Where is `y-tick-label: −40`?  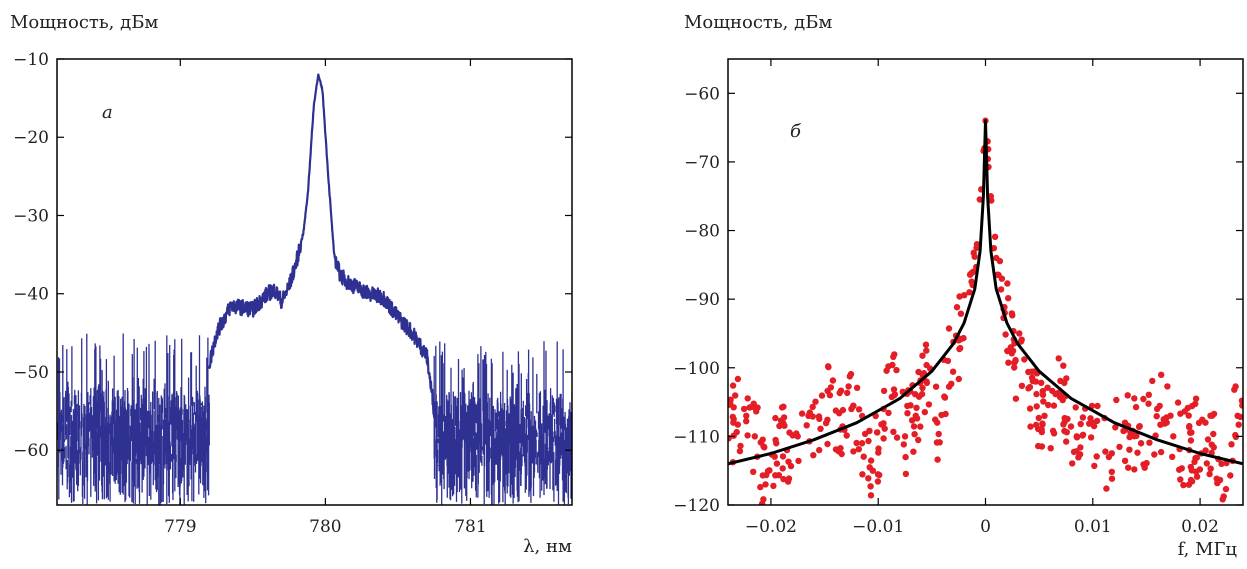
y-tick-label: −40 is located at coordinates (31, 295).